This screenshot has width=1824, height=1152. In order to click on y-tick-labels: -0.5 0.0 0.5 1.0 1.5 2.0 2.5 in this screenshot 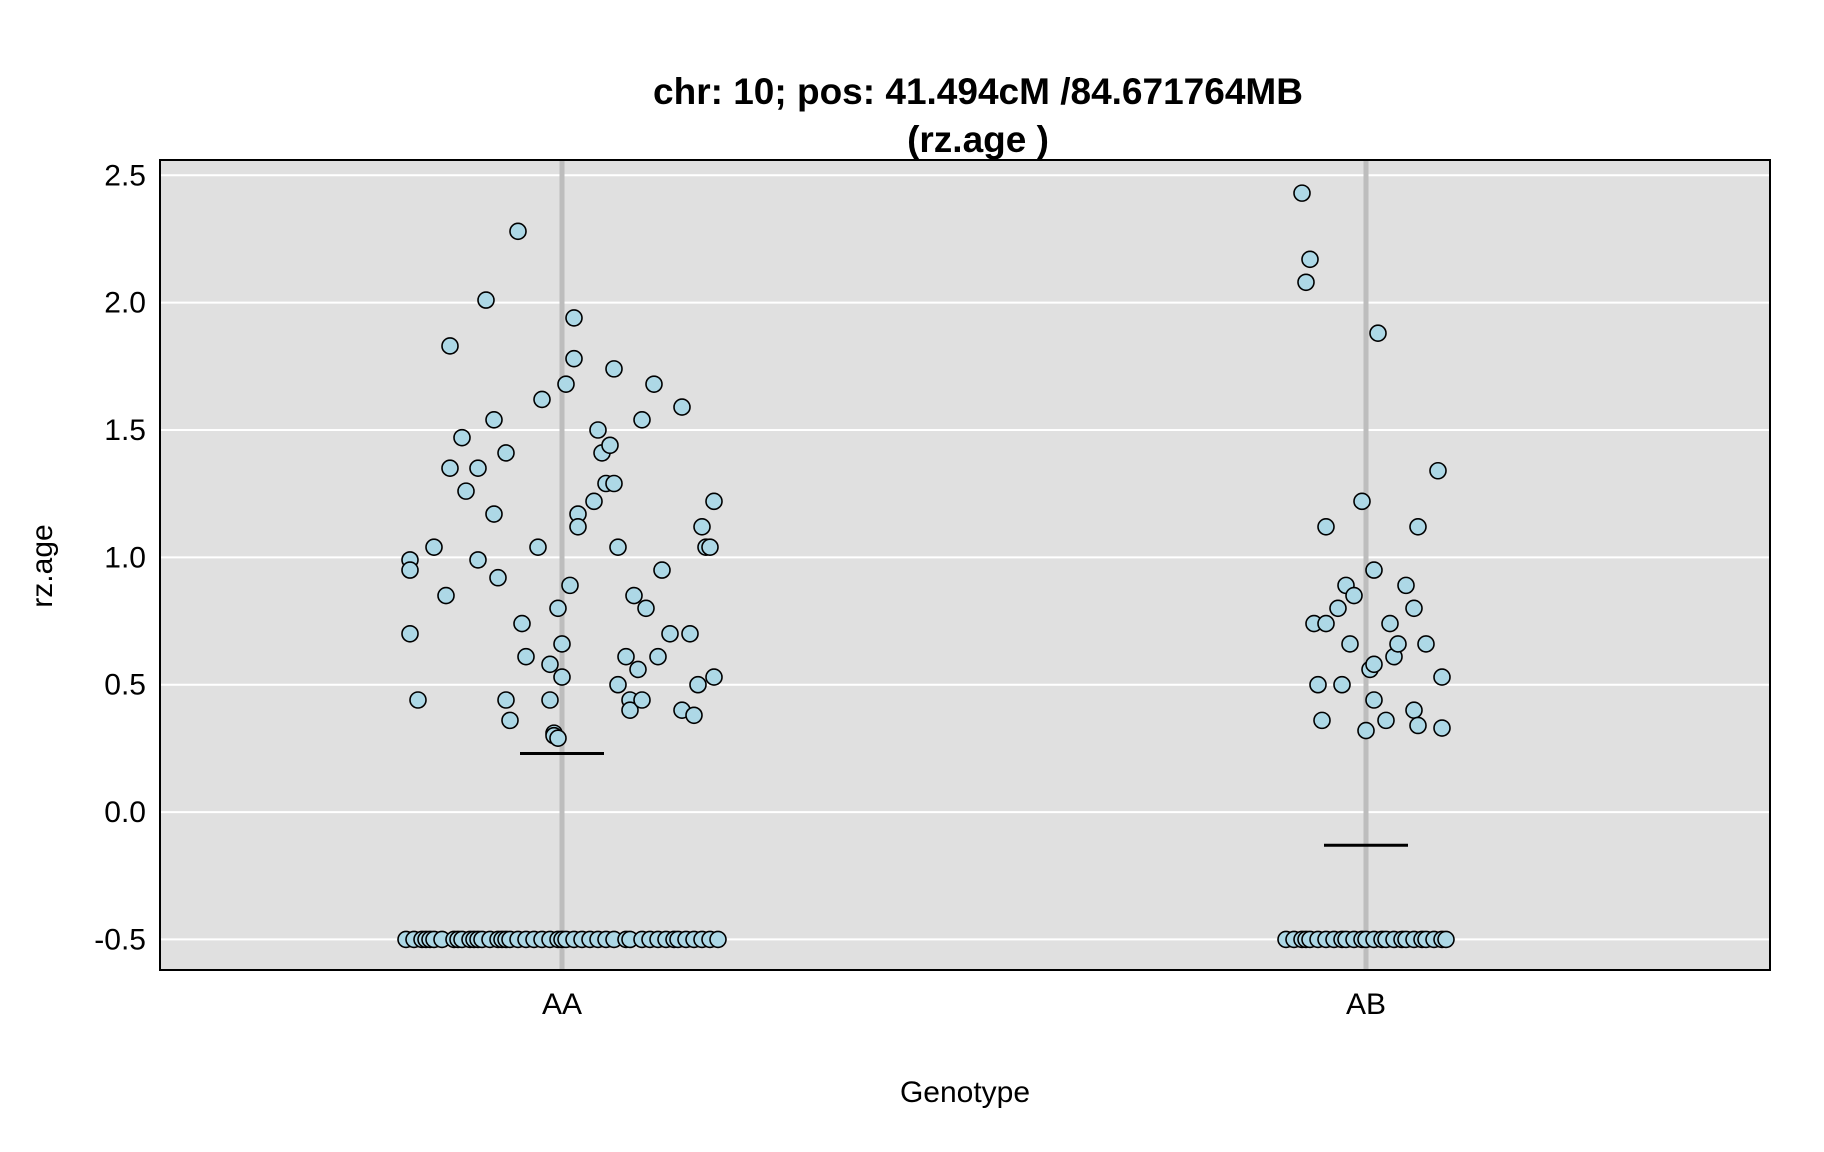, I will do `click(120, 557)`.